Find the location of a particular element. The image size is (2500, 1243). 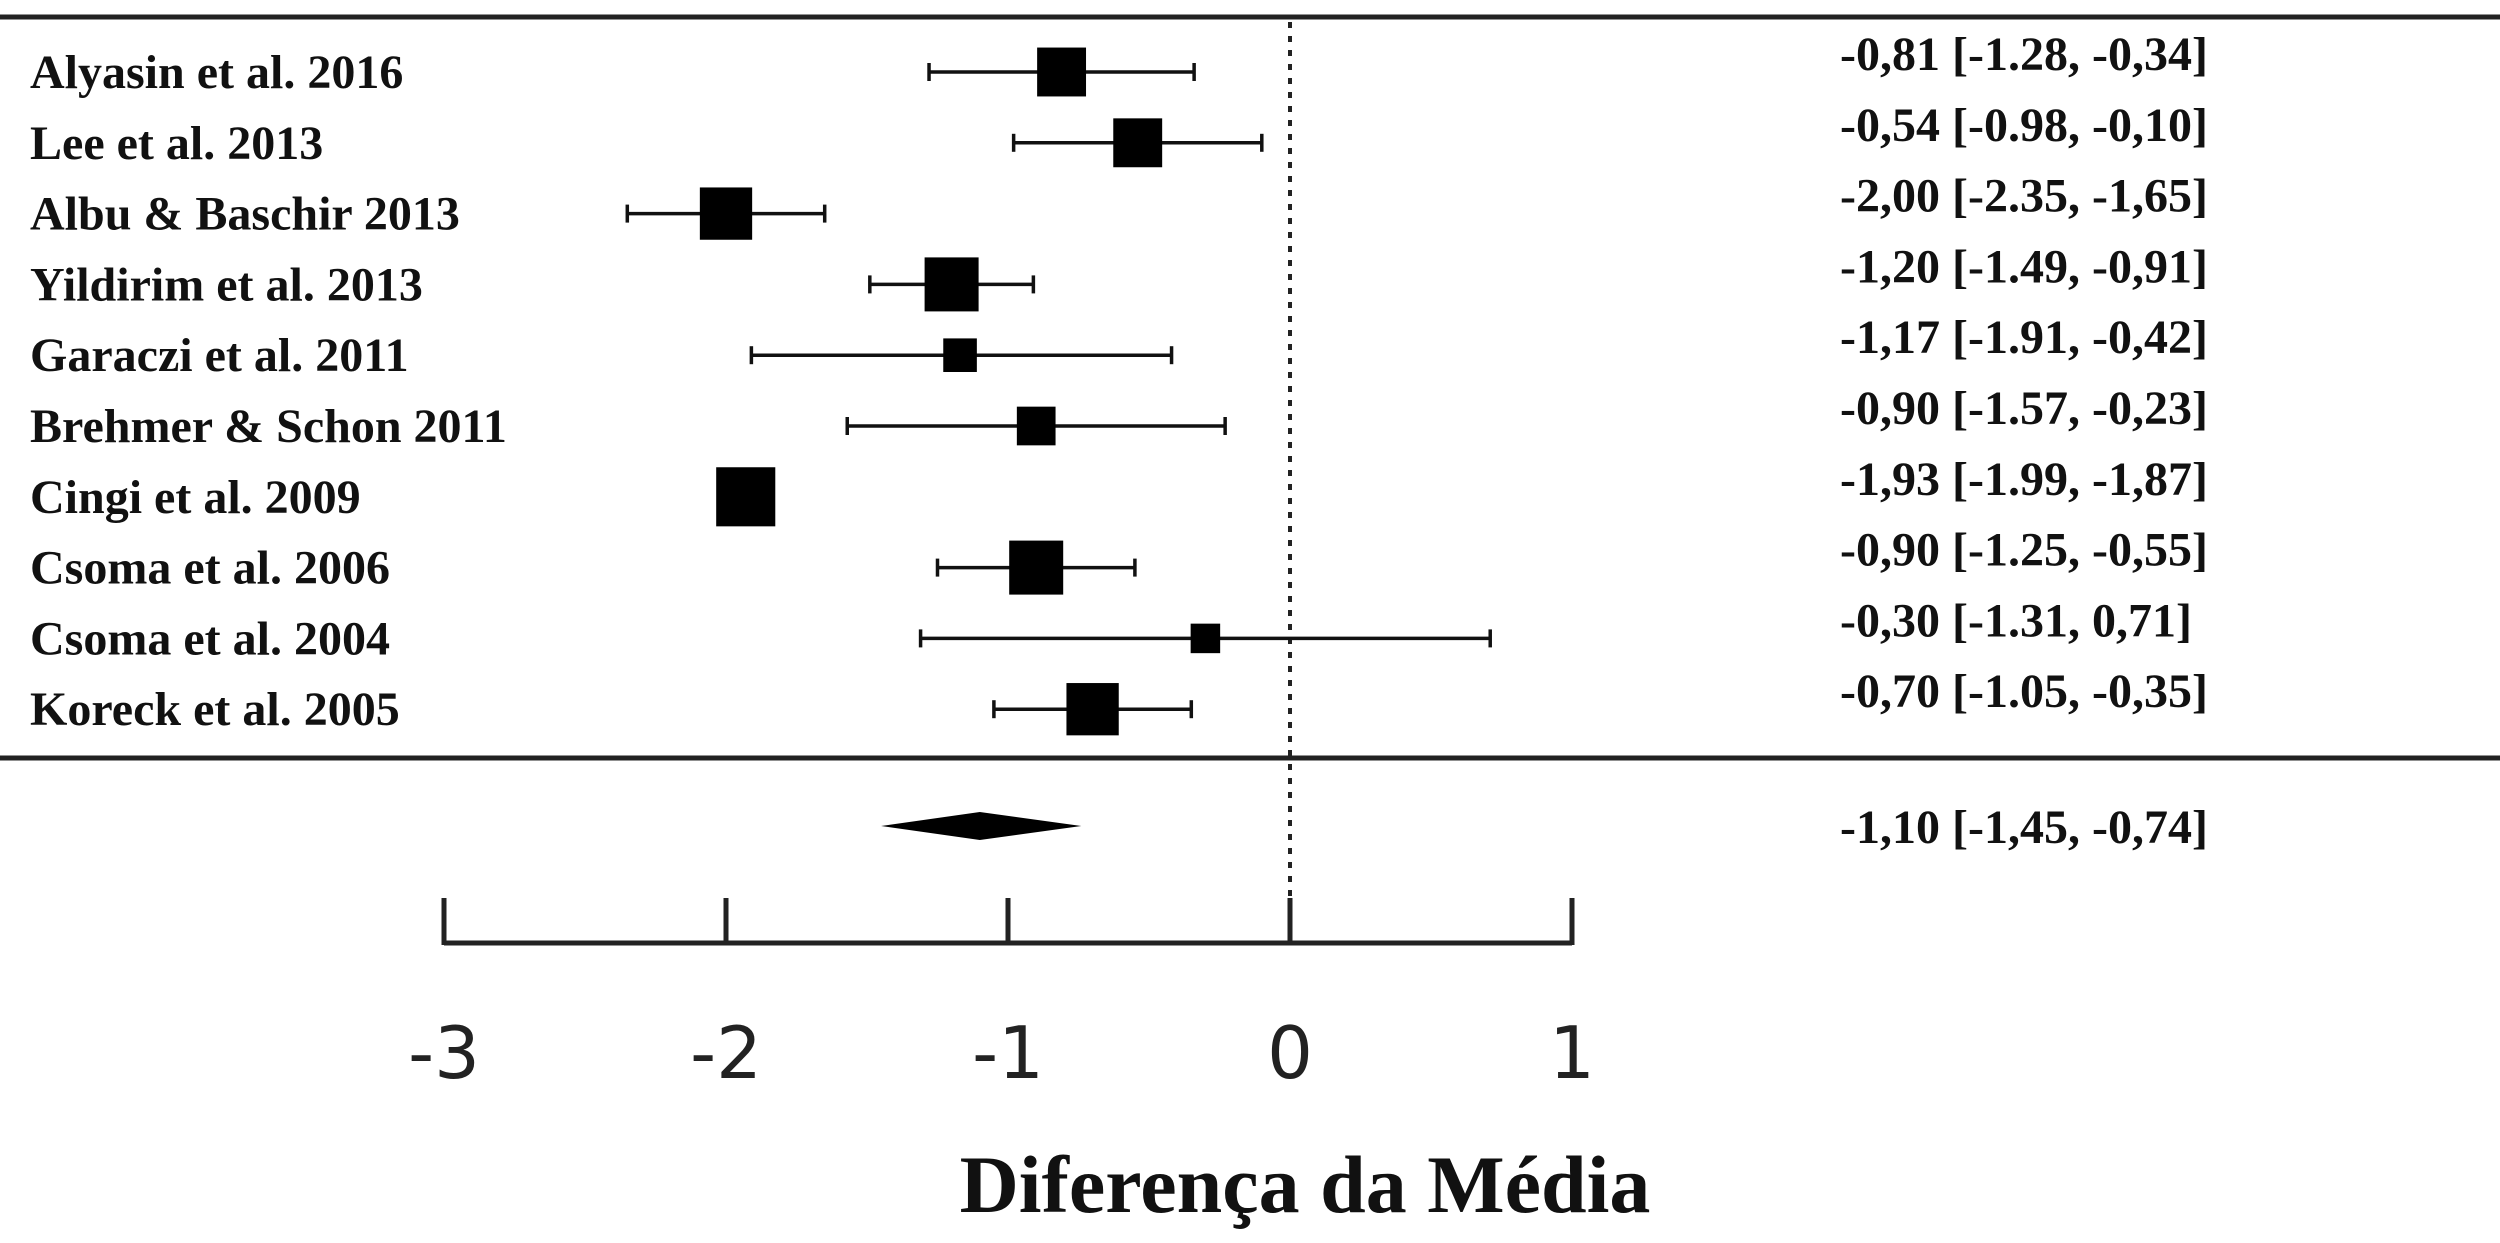

study-label: Csoma et al. 2004 is located at coordinates (210, 638).